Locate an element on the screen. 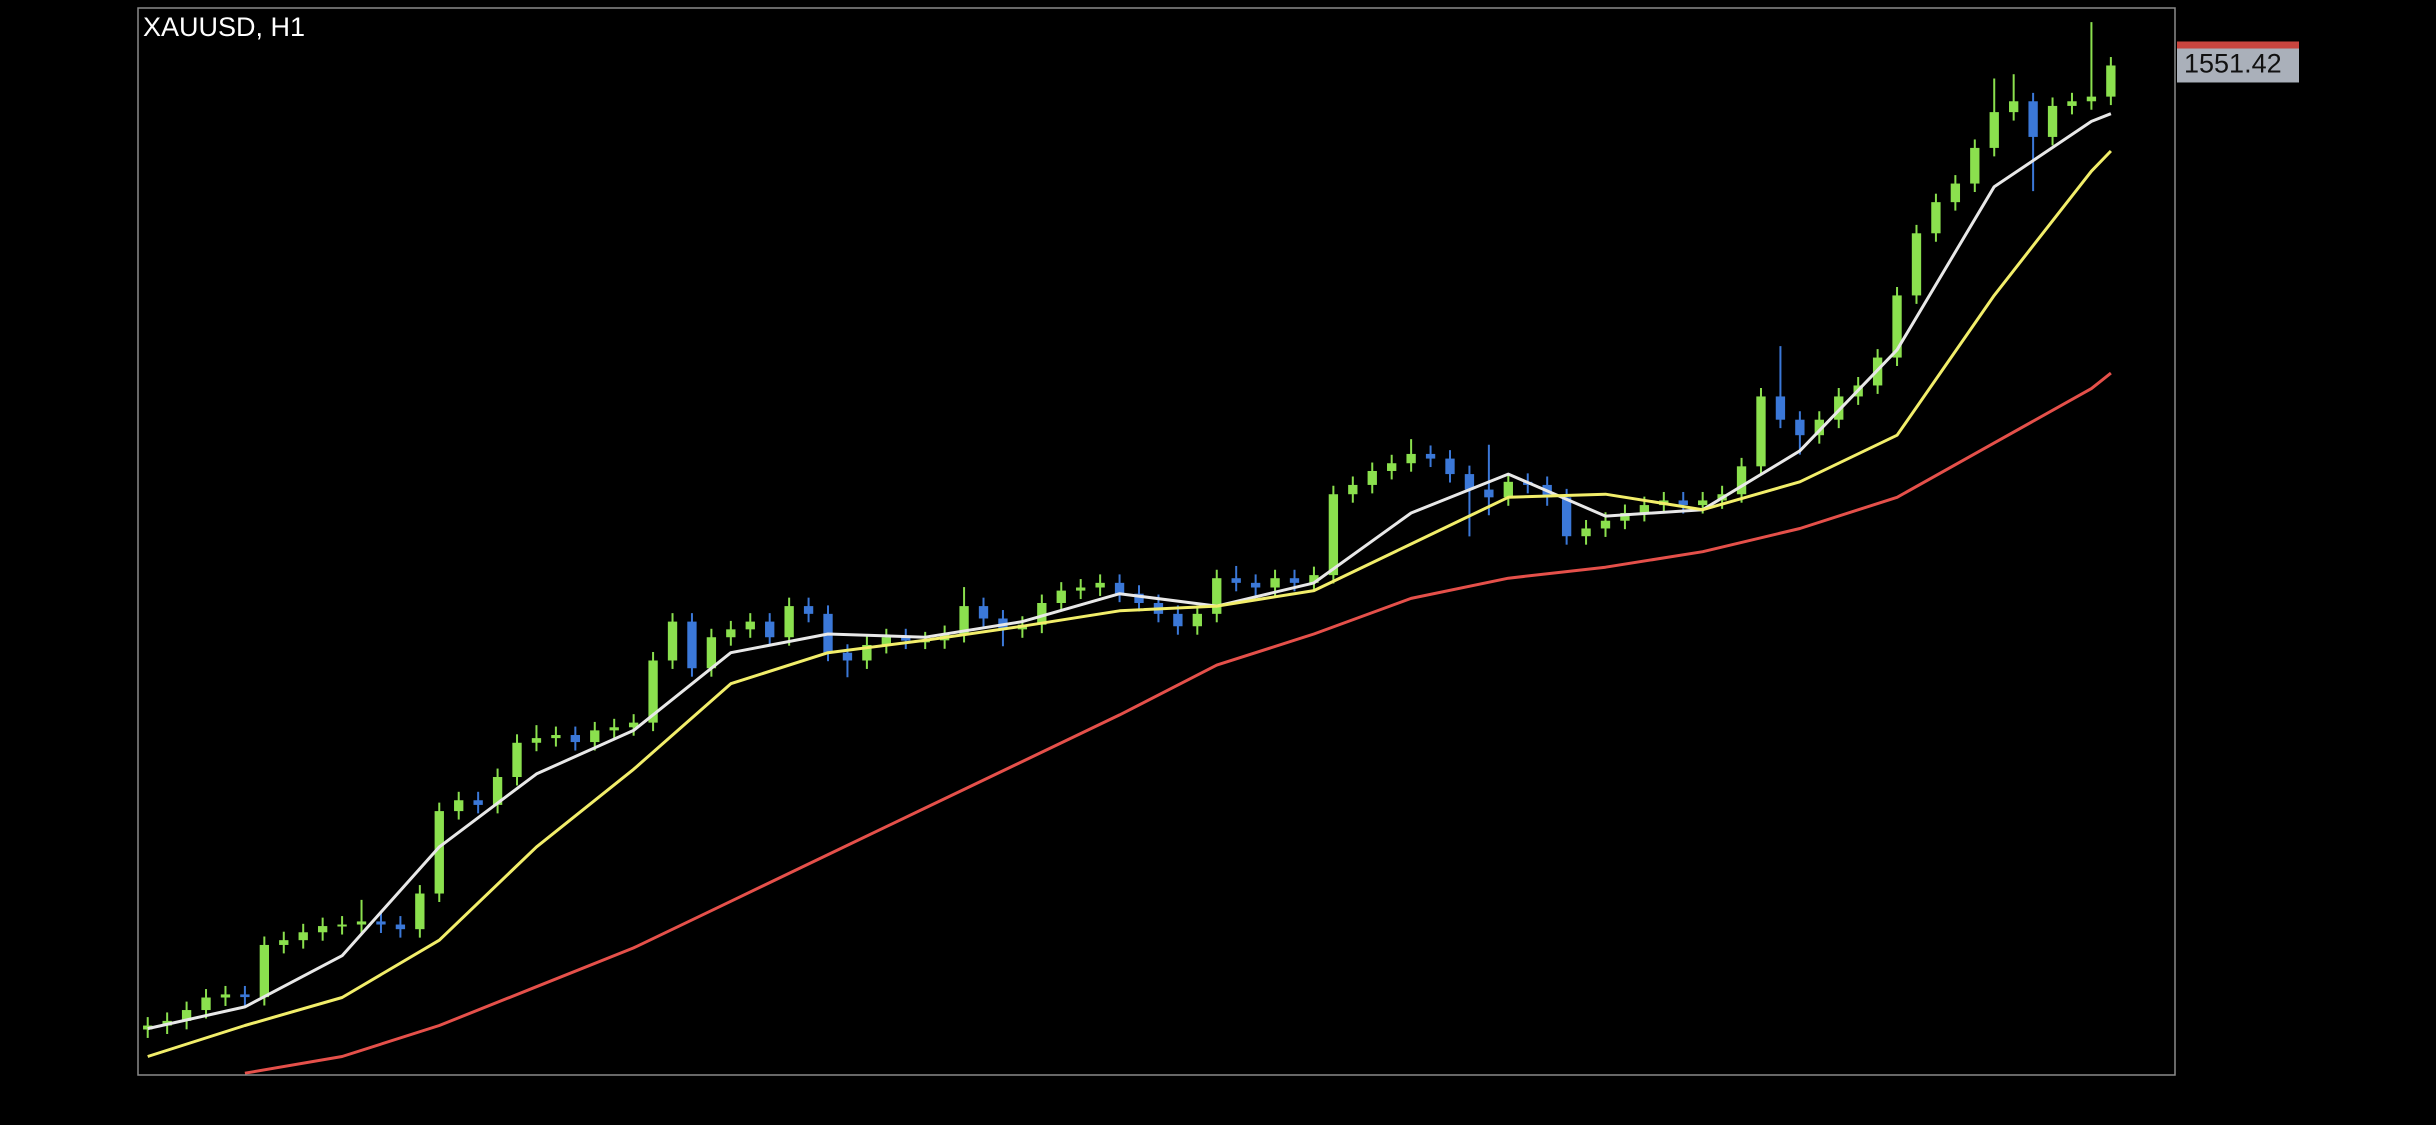 The height and width of the screenshot is (1125, 2436). last-price-tag-bg is located at coordinates (2238, 65).